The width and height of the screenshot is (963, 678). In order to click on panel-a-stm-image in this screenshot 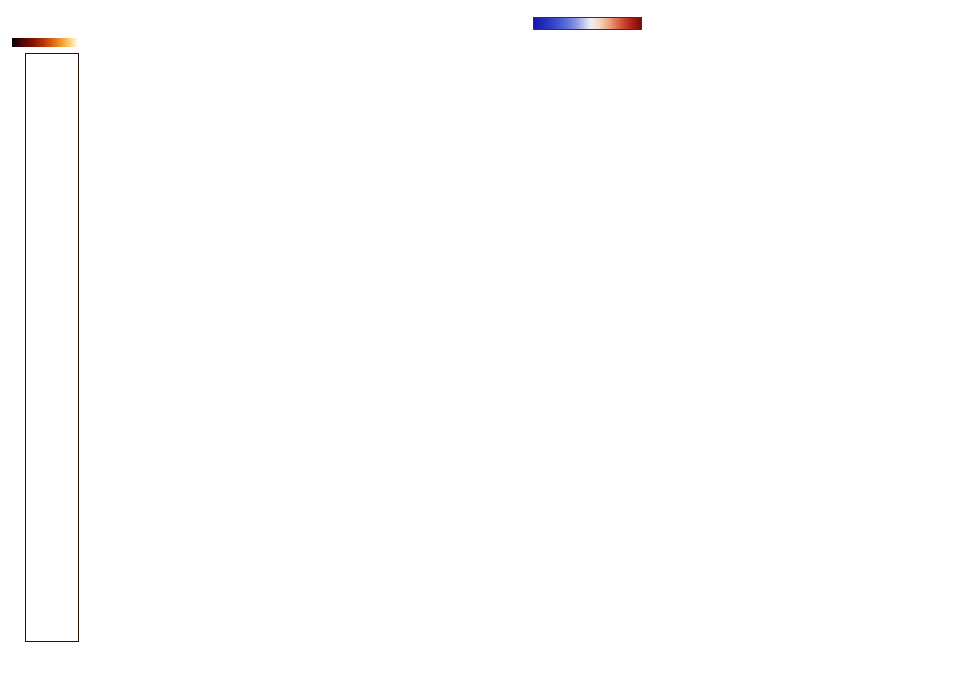, I will do `click(52, 347)`.